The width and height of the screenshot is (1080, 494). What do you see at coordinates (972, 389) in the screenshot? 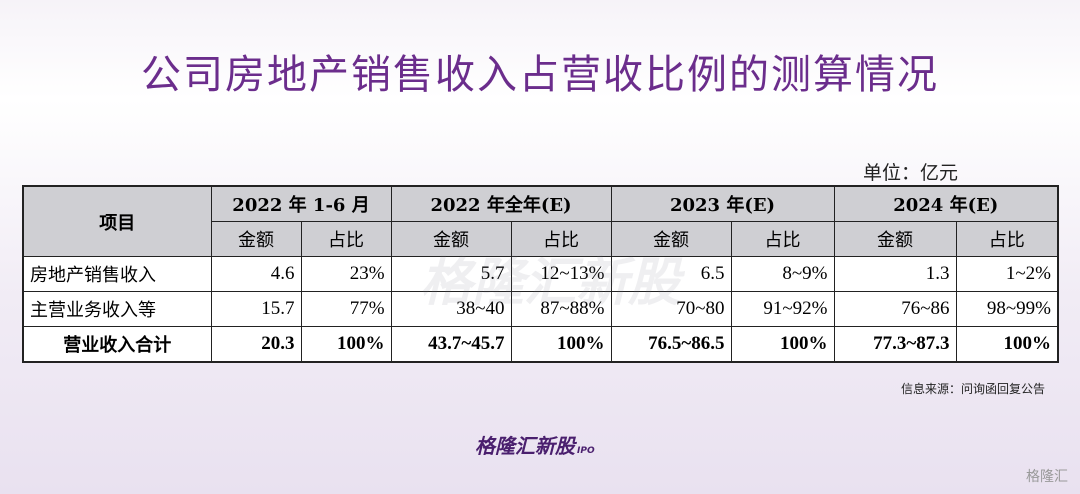
I see `source-note: 信息来源：问询函回复公告` at bounding box center [972, 389].